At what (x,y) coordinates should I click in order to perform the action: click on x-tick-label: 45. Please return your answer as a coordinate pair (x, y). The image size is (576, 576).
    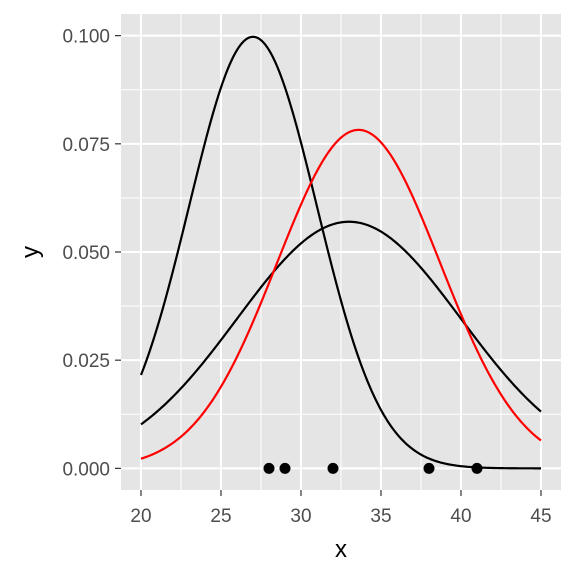
    Looking at the image, I should click on (540, 516).